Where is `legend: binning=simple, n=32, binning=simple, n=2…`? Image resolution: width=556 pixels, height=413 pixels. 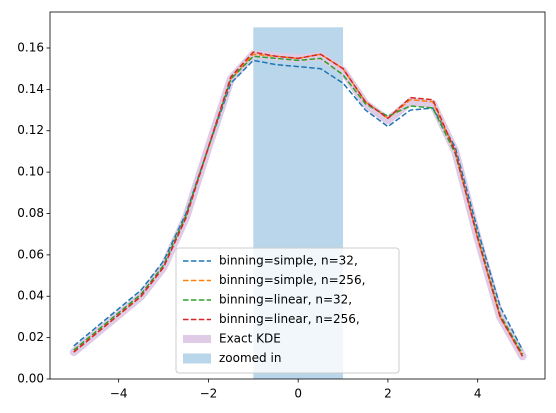
legend: binning=simple, n=32, binning=simple, n=2… is located at coordinates (287, 310).